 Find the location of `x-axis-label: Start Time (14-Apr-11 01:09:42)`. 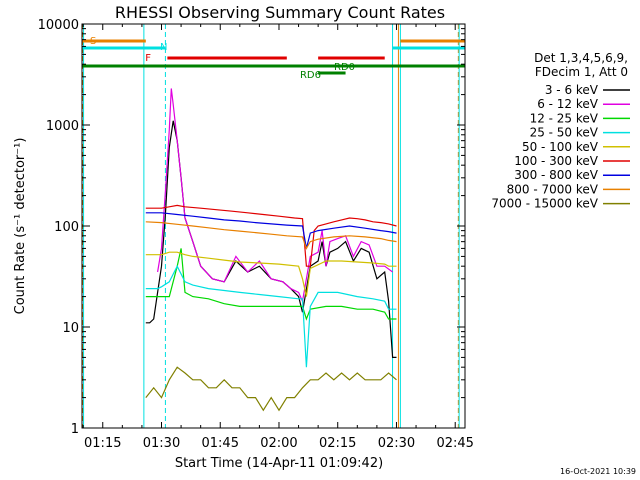

x-axis-label: Start Time (14-Apr-11 01:09:42) is located at coordinates (279, 463).